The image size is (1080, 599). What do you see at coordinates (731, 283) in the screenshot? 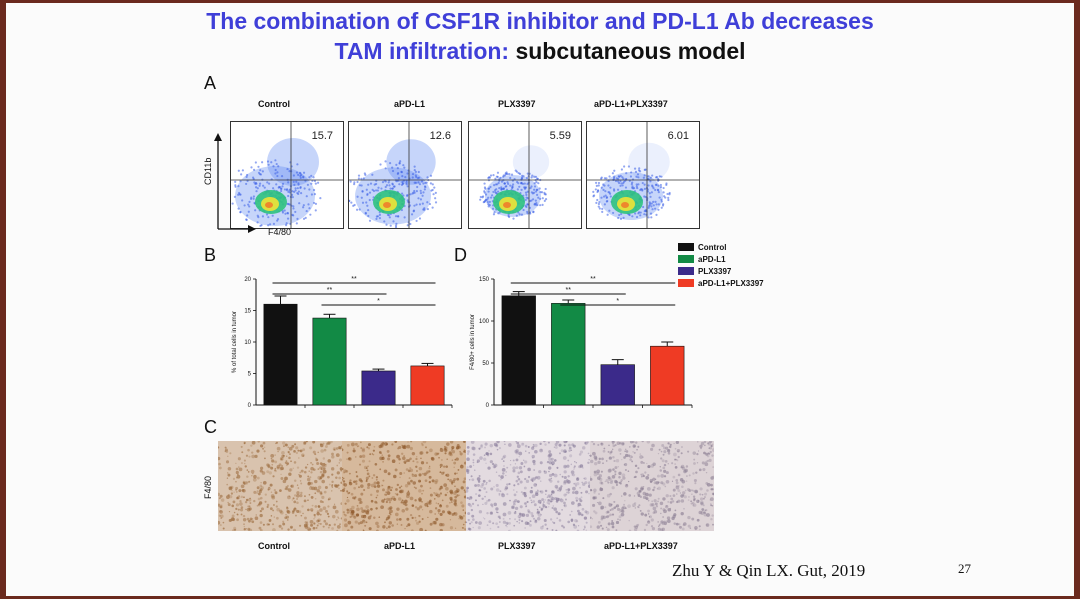
I see `legend-label: aPD-L1+PLX3397` at bounding box center [731, 283].